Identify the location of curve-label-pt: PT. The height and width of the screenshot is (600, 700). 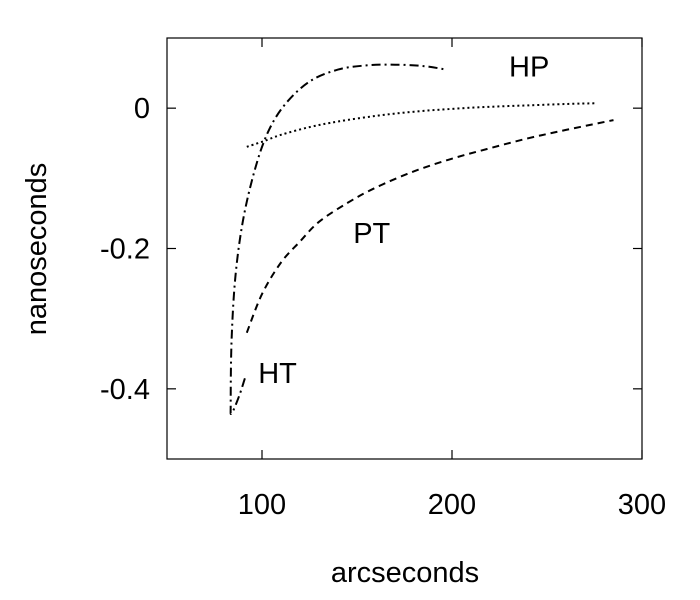
(371, 234).